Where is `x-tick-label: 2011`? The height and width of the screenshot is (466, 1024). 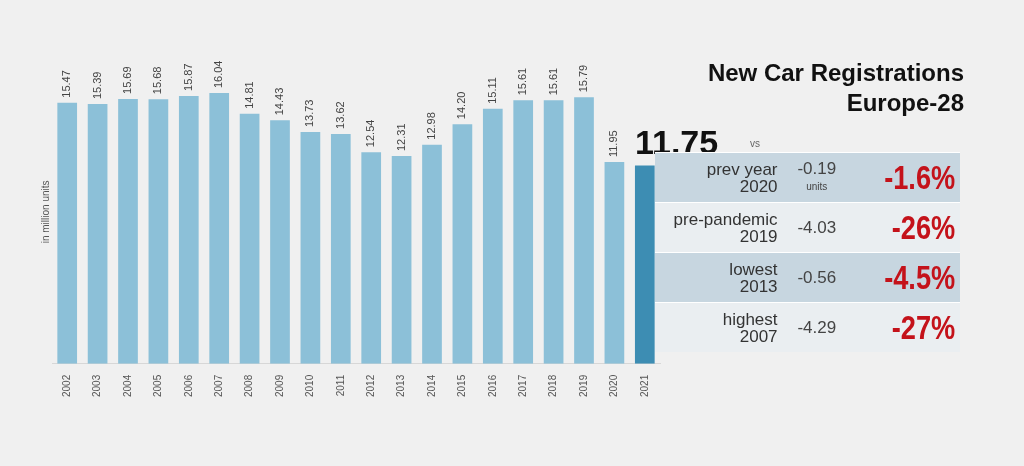 x-tick-label: 2011 is located at coordinates (340, 385).